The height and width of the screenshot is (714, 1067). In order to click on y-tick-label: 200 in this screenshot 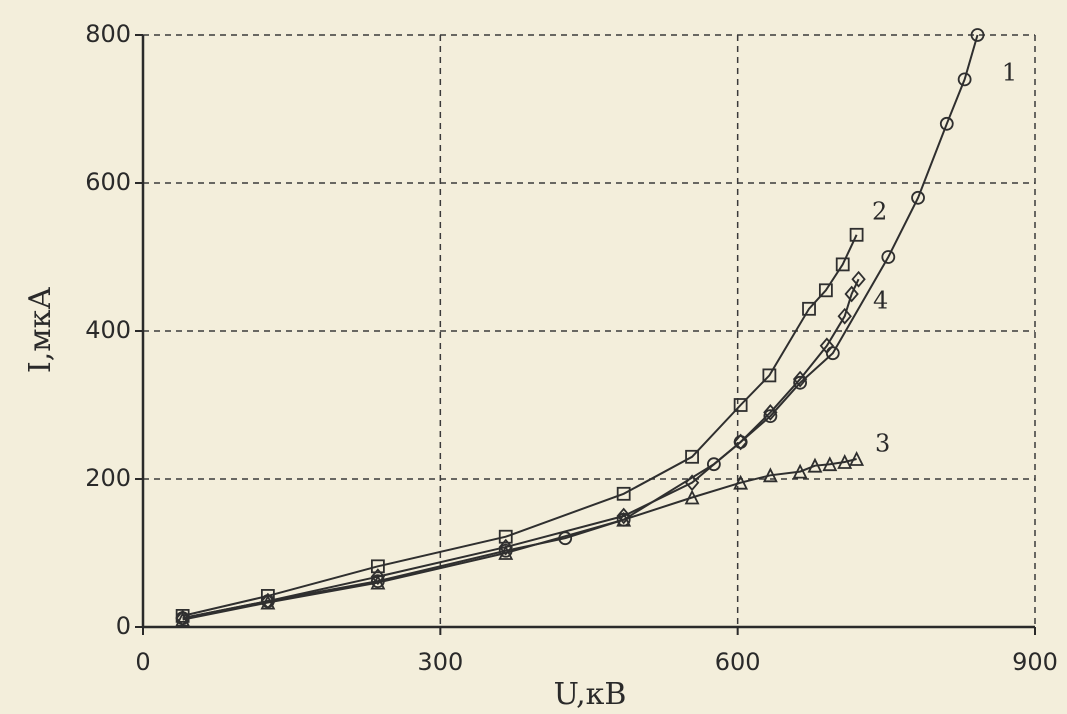, I will do `click(108, 478)`.